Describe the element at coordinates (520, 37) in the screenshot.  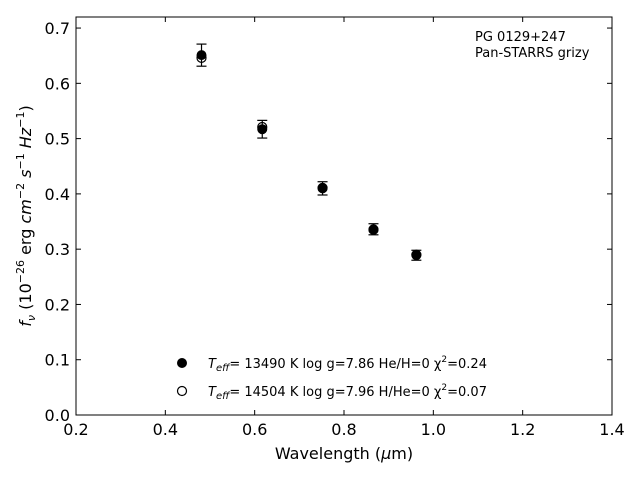
I see `annotation-object-name: PG 0129+247` at that location.